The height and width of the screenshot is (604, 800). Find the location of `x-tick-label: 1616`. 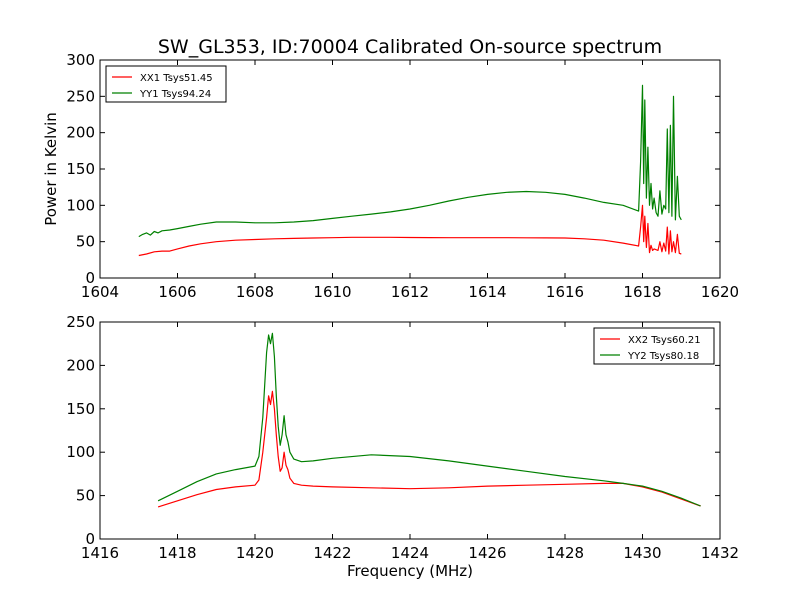

x-tick-label: 1616 is located at coordinates (565, 292).